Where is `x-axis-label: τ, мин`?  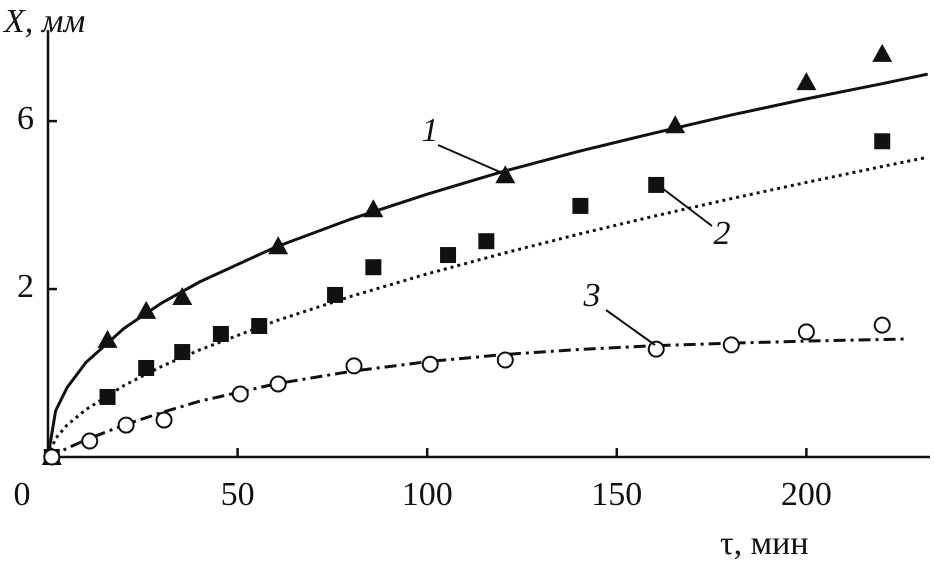
x-axis-label: τ, мин is located at coordinates (764, 543).